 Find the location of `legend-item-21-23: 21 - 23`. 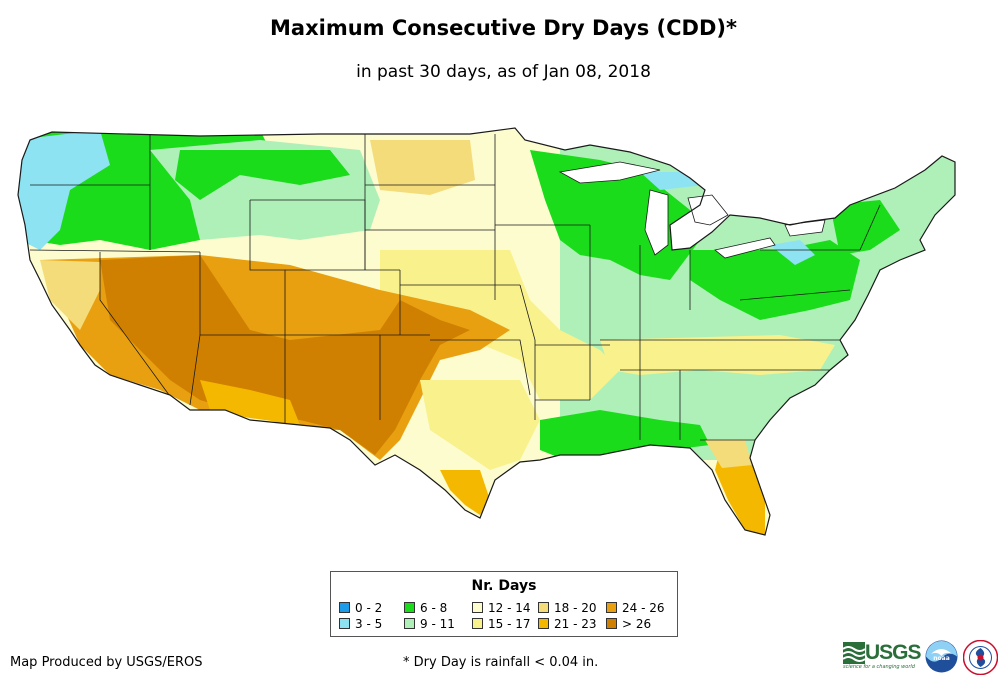

legend-item-21-23: 21 - 23 is located at coordinates (567, 624).